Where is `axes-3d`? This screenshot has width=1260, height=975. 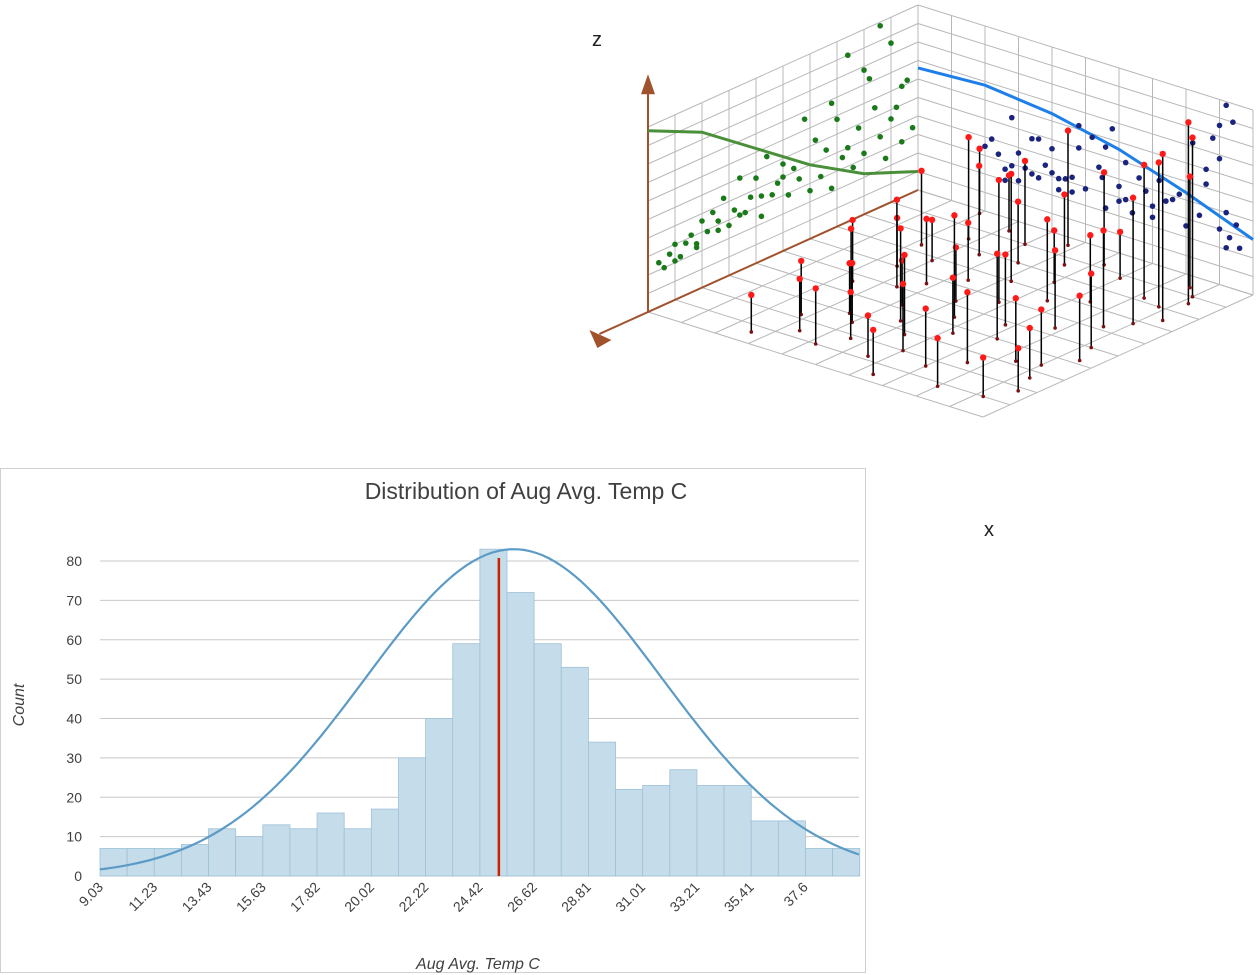
axes-3d is located at coordinates (754, 211).